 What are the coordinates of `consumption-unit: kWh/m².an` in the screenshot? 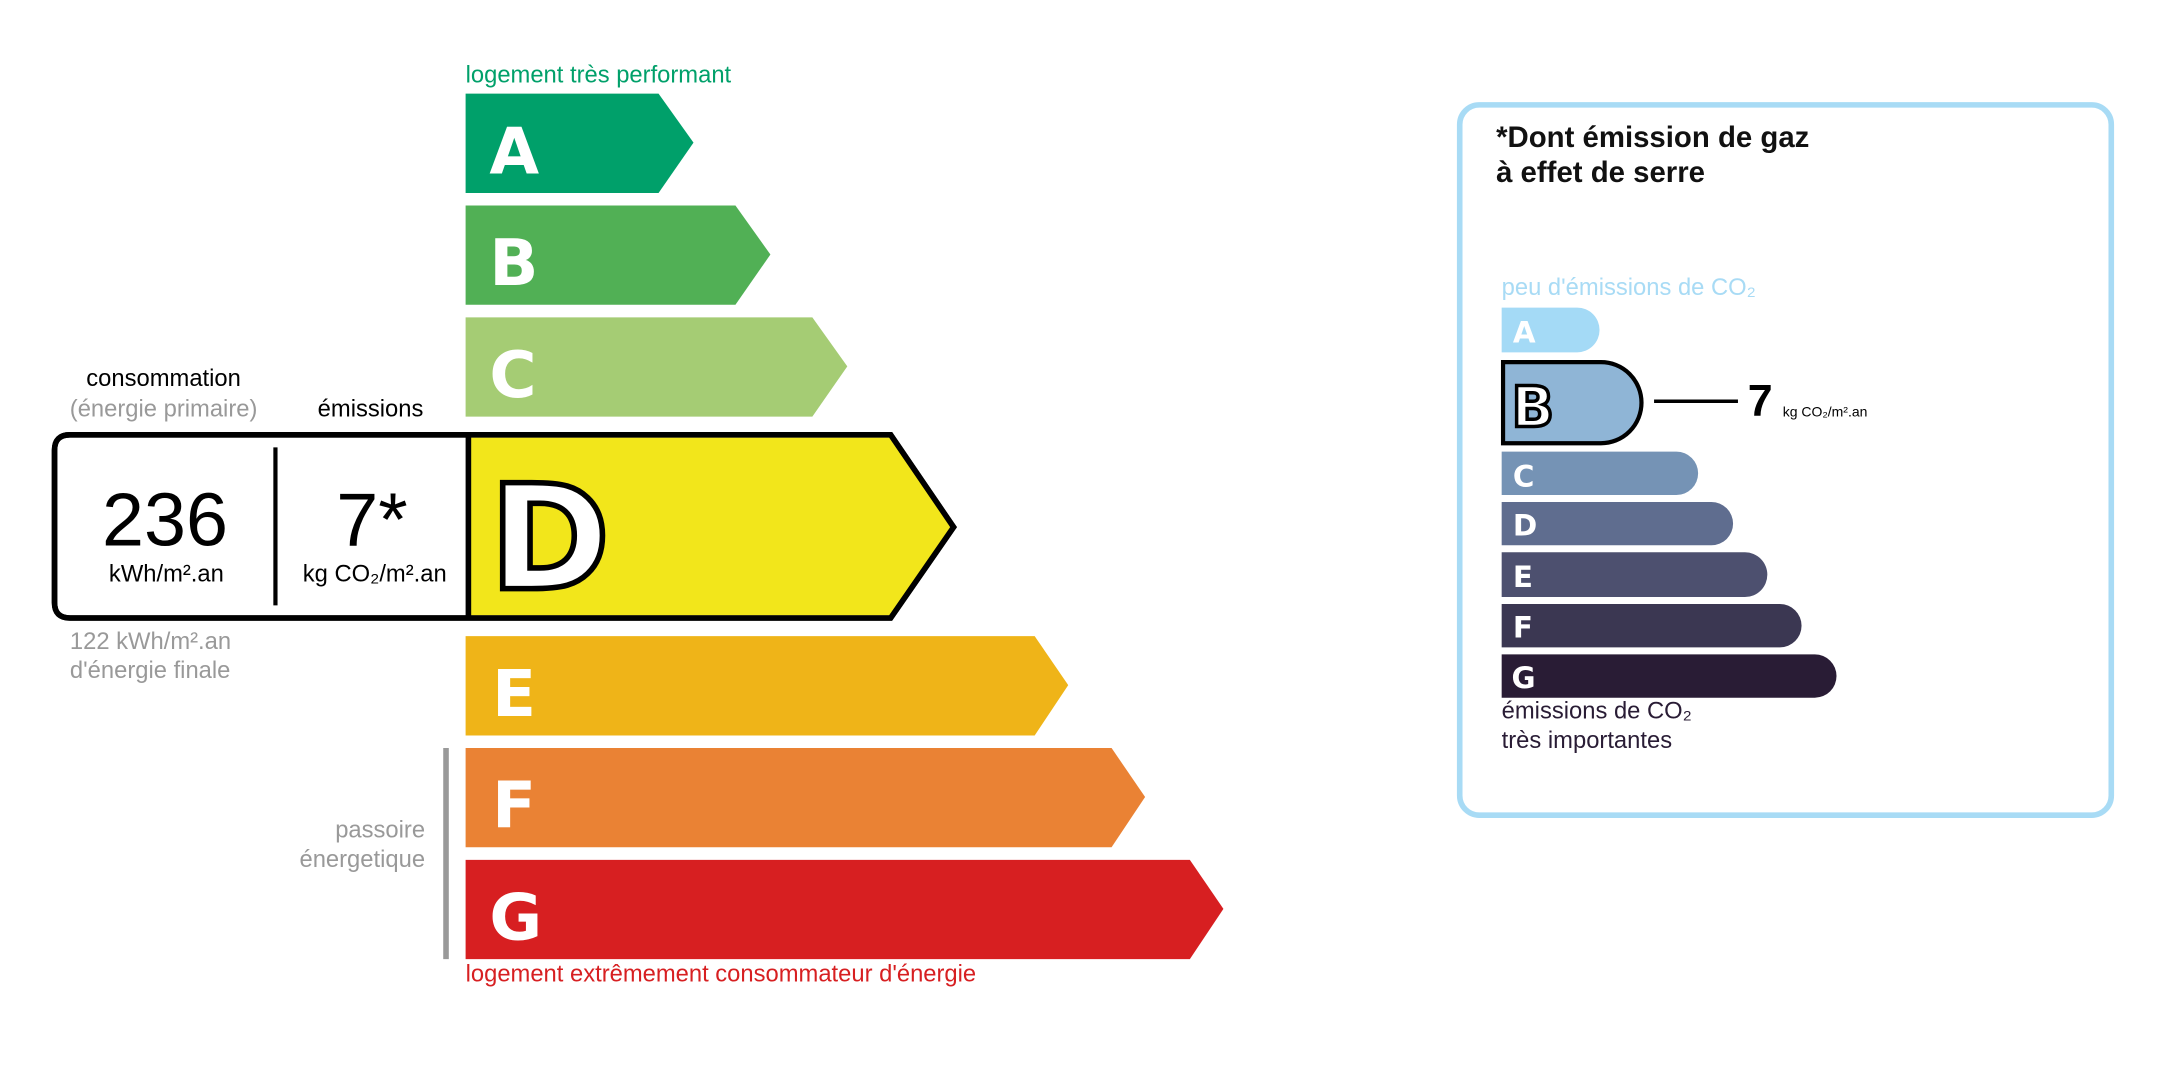 It's located at (166, 574).